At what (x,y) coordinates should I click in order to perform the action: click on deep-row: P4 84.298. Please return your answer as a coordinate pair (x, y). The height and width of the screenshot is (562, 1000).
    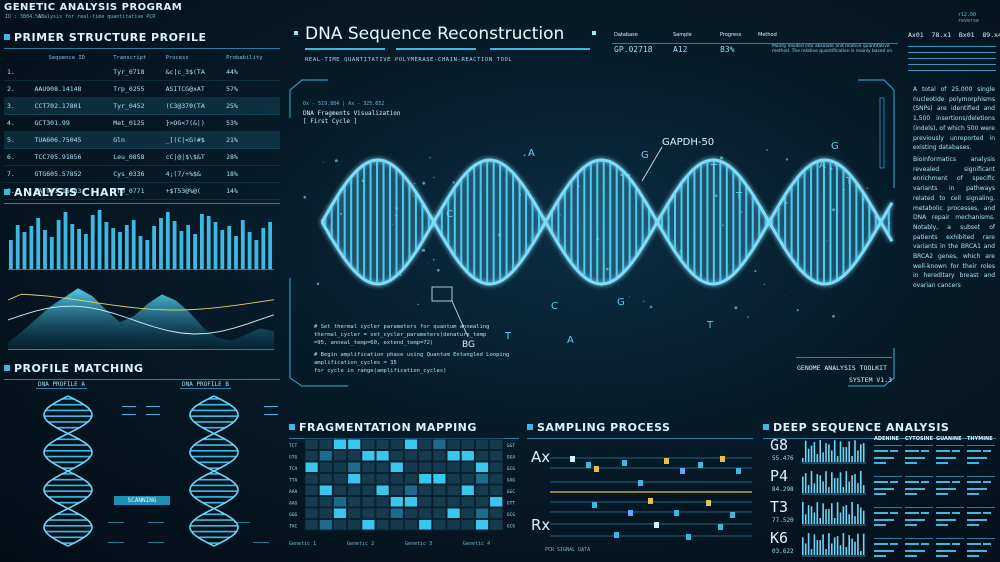
    Looking at the image, I should click on (883, 482).